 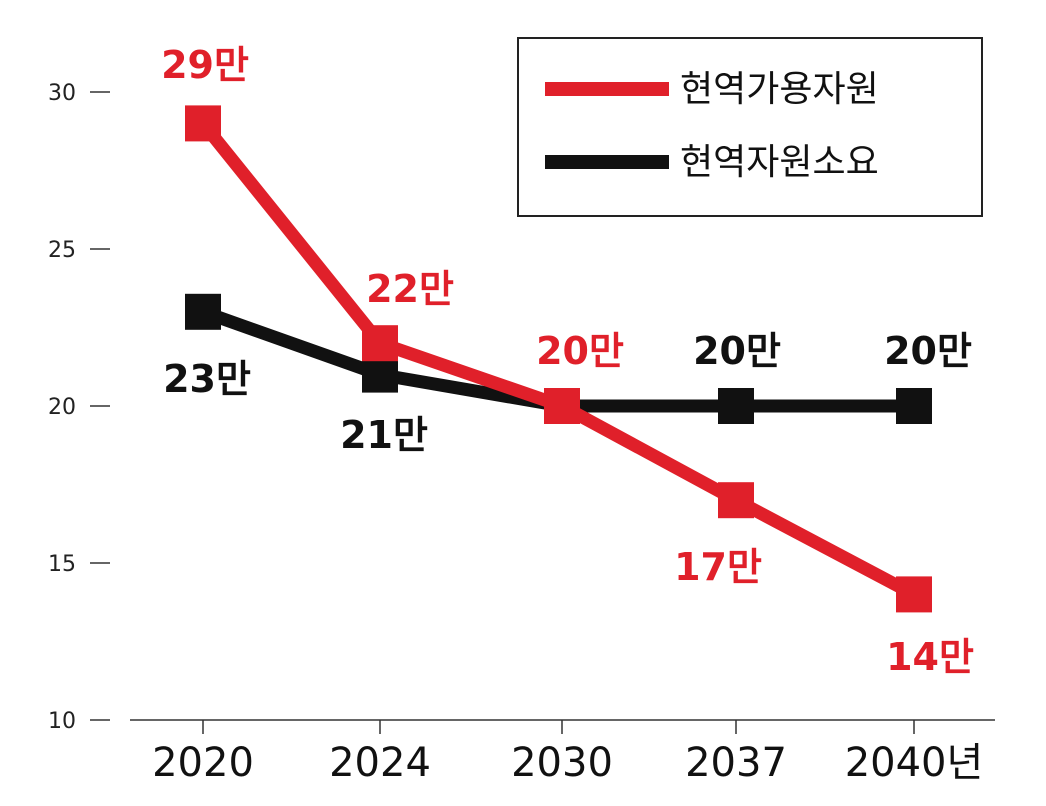 I want to click on x-tick-label: 2020, so click(x=203, y=763).